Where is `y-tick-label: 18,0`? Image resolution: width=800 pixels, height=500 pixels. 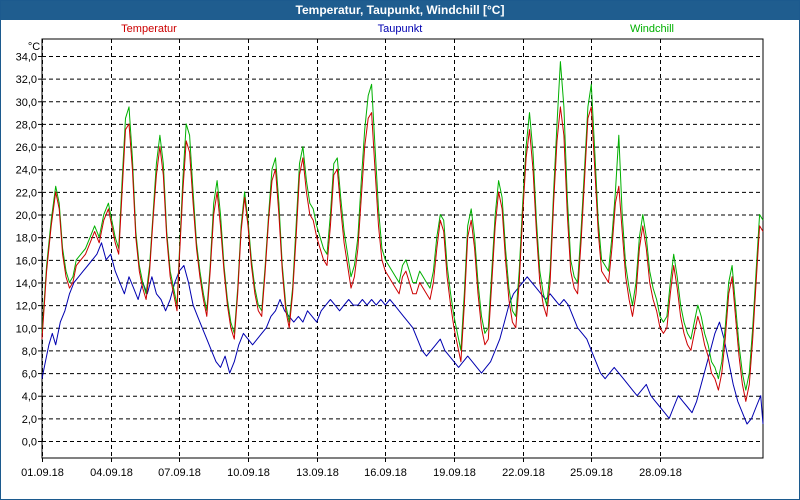 y-tick-label: 18,0 is located at coordinates (26, 239).